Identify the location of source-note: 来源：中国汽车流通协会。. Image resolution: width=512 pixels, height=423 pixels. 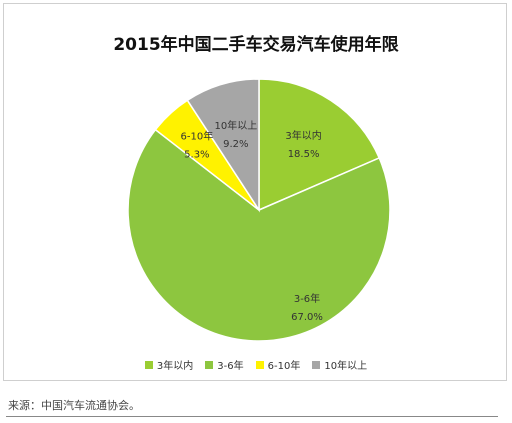
(74, 405).